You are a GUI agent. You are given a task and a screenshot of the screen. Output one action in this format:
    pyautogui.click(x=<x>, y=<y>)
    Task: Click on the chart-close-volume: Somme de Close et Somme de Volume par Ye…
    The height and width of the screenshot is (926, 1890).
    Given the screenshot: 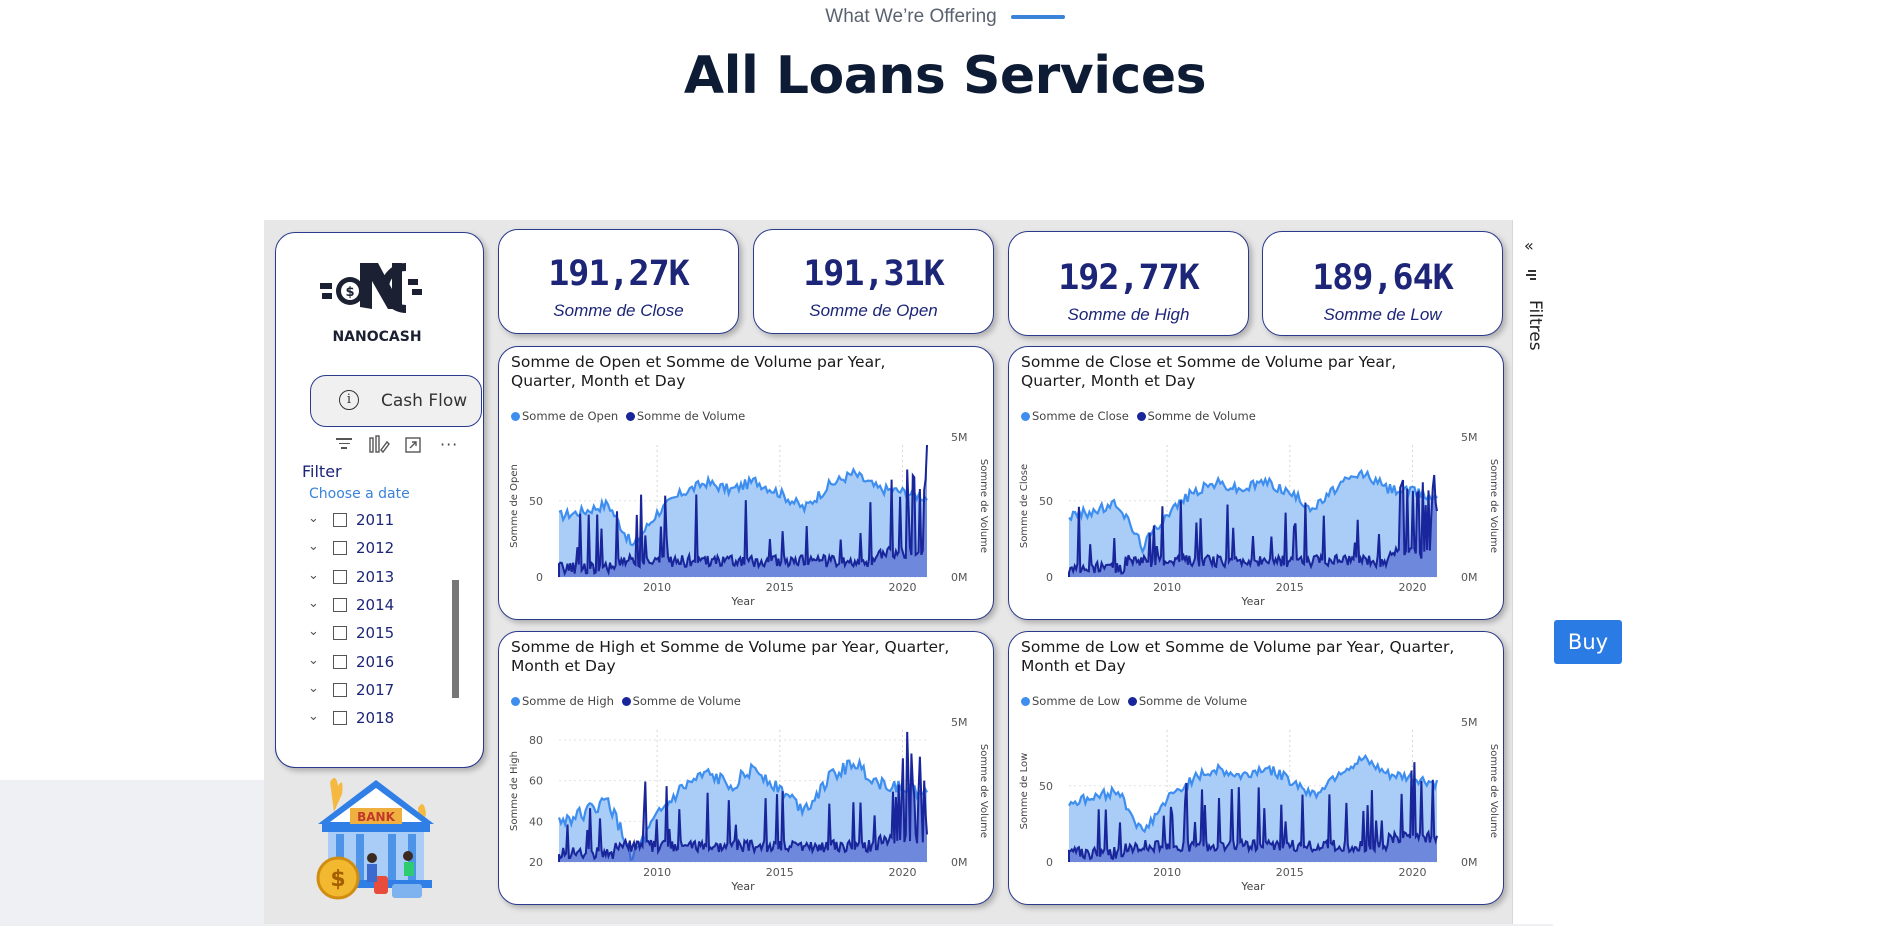 What is the action you would take?
    pyautogui.click(x=1256, y=483)
    